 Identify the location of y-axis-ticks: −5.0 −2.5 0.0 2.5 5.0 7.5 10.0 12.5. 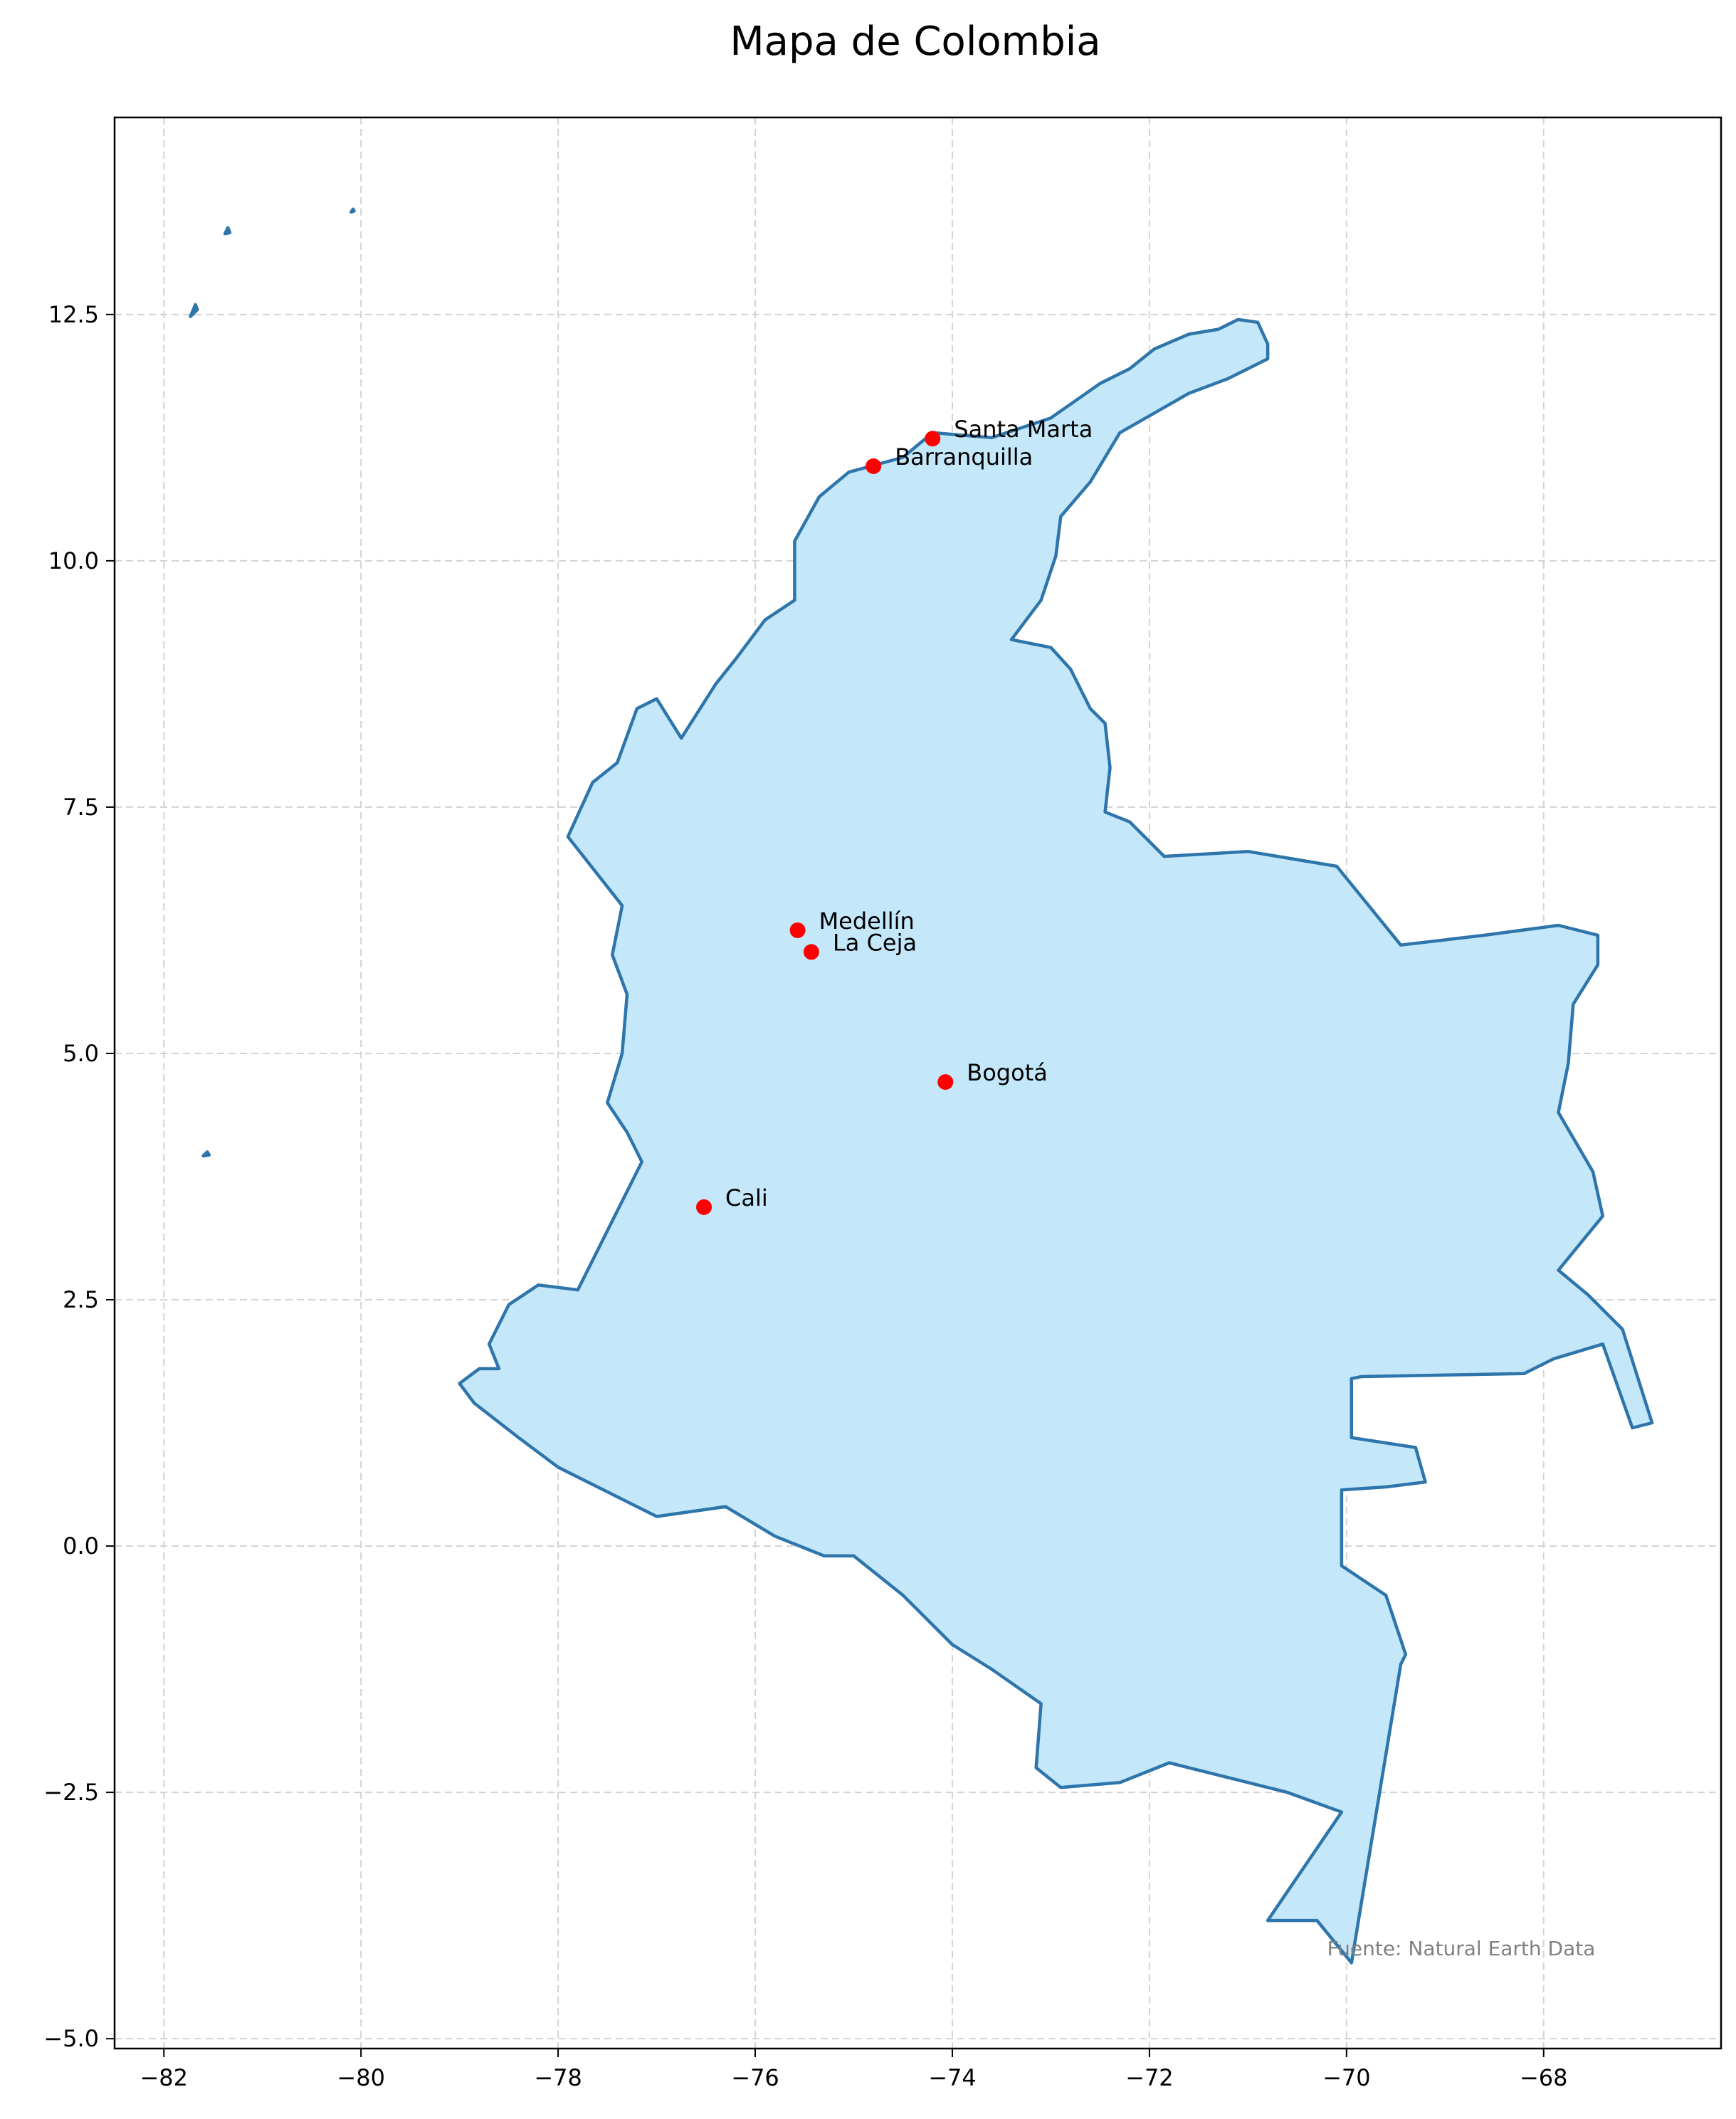
(79, 1176).